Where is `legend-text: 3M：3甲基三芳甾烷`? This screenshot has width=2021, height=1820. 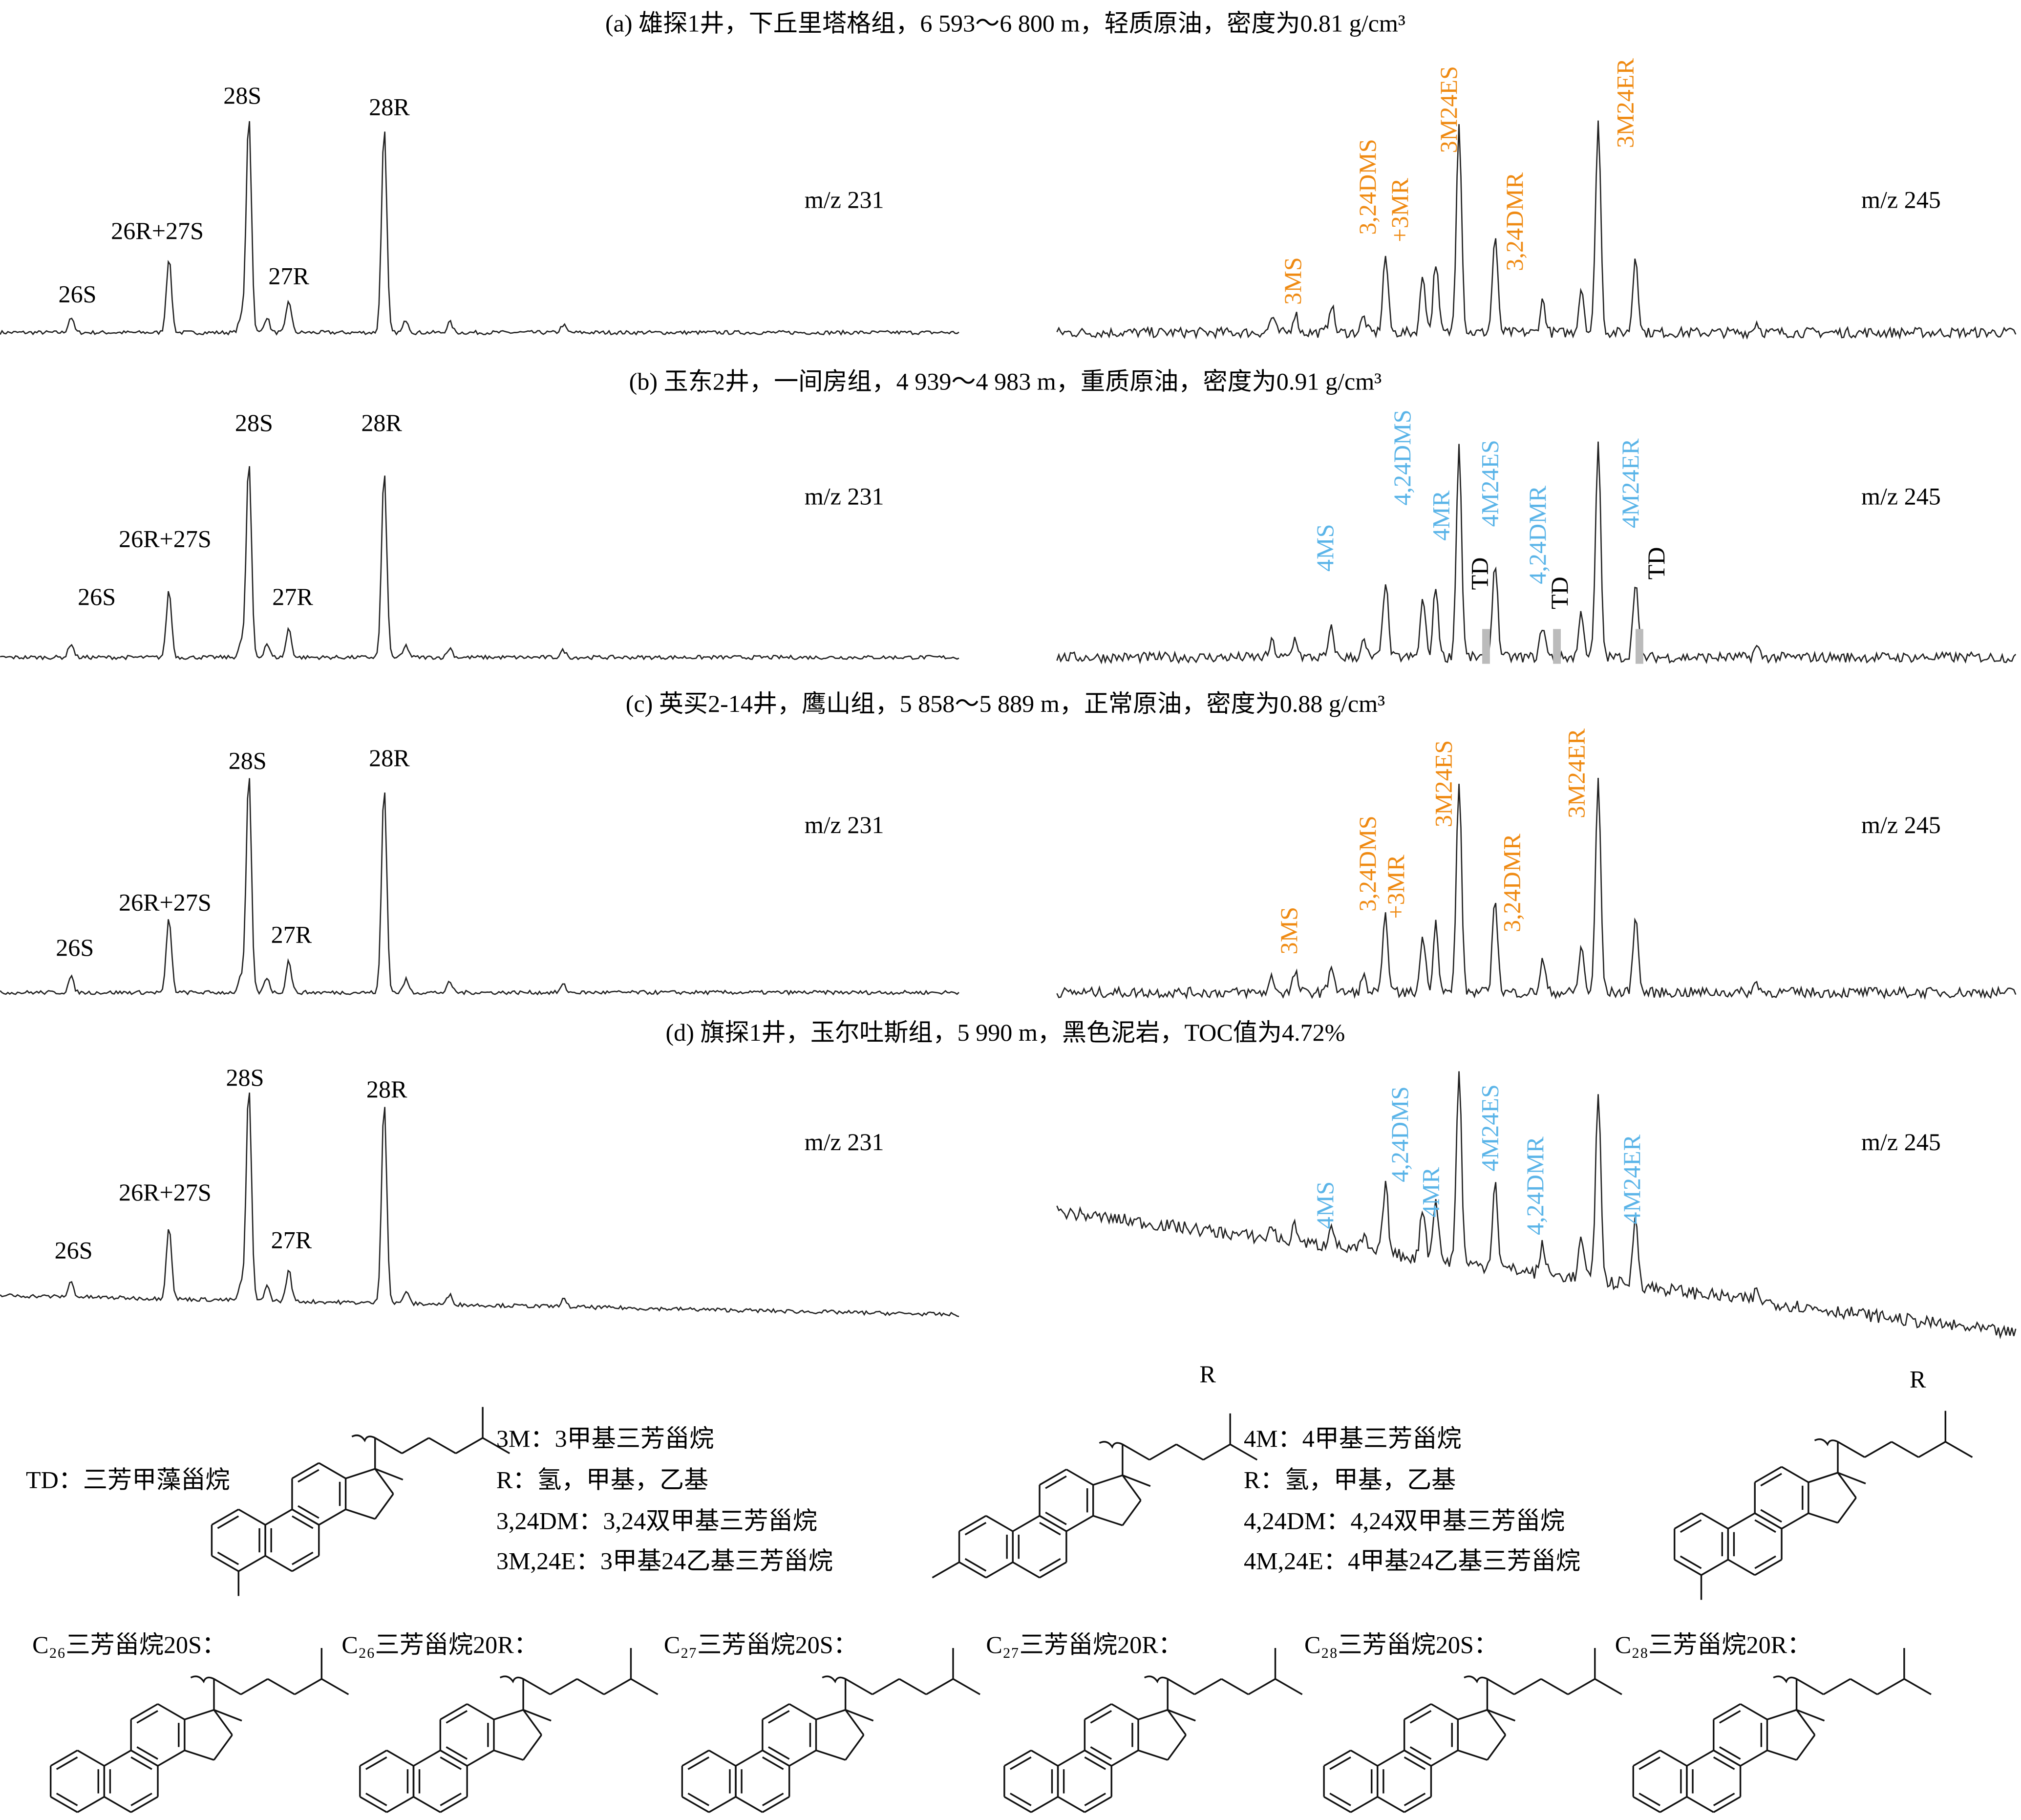 legend-text: 3M：3甲基三芳甾烷 is located at coordinates (605, 1438).